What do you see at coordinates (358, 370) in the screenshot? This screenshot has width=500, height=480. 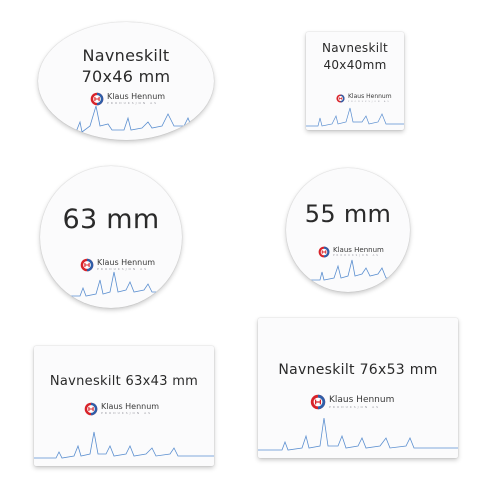 I see `badge-title: Navneskilt 76x53 mm` at bounding box center [358, 370].